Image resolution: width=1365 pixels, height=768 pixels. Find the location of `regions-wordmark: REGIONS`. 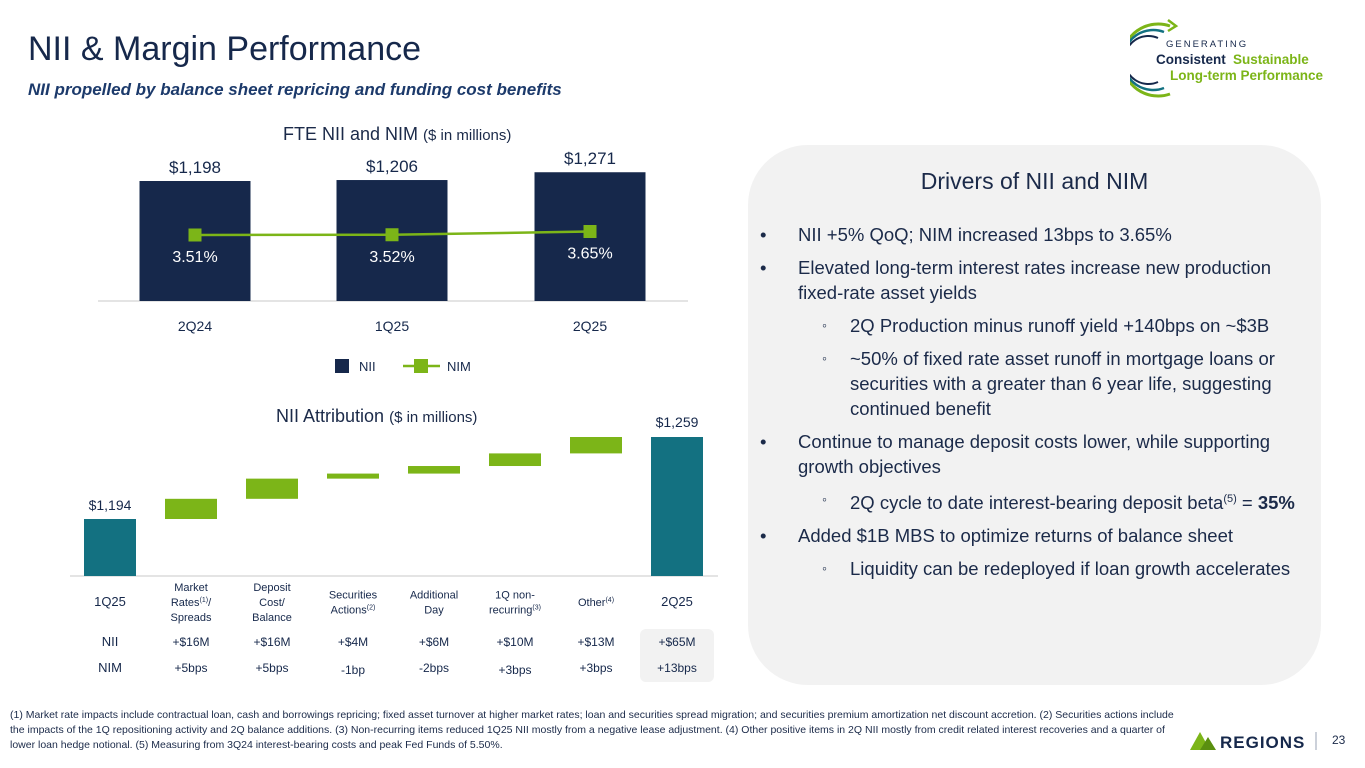

regions-wordmark: REGIONS is located at coordinates (1262, 742).